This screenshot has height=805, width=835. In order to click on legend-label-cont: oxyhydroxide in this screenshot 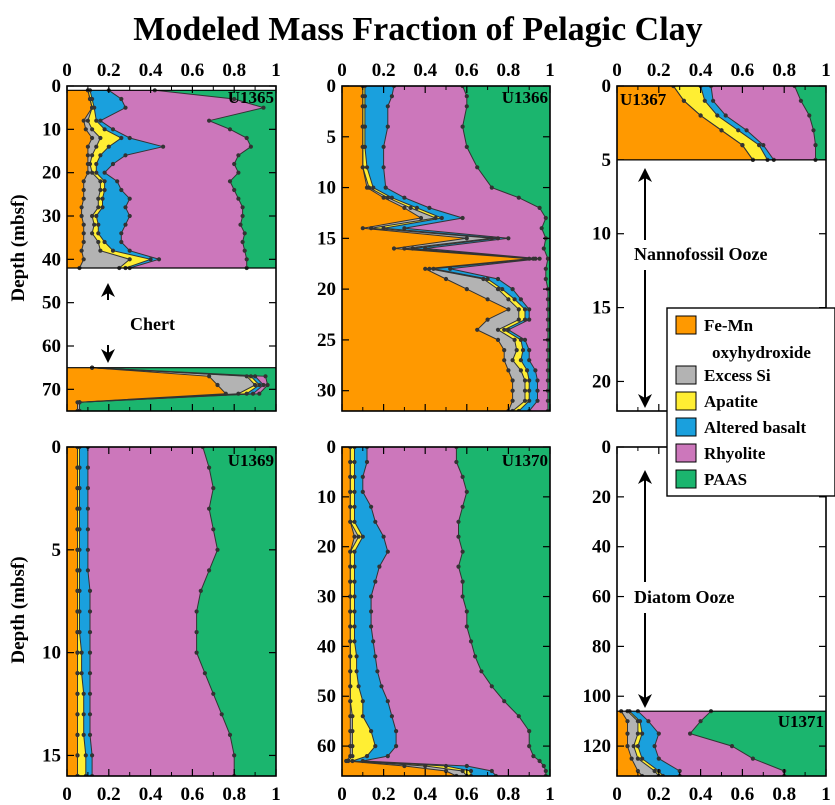, I will do `click(761, 352)`.